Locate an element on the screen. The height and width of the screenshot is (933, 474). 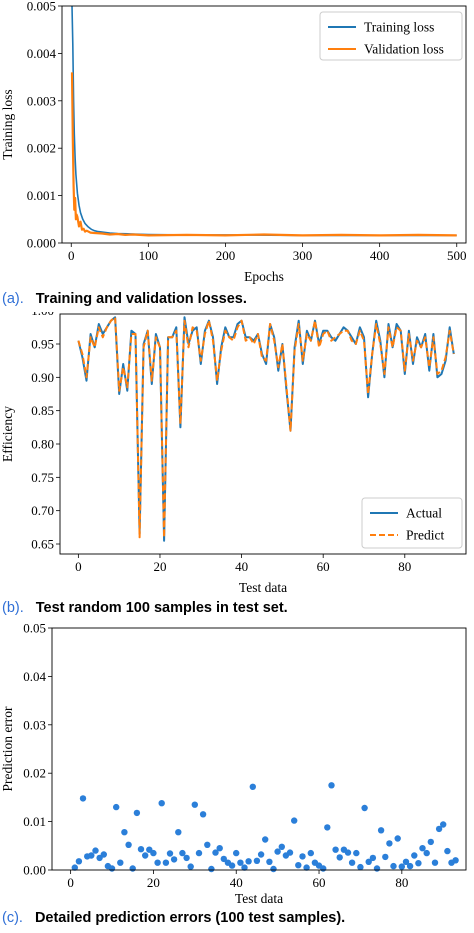
y-axis-label: Prediction error is located at coordinates (7, 749).